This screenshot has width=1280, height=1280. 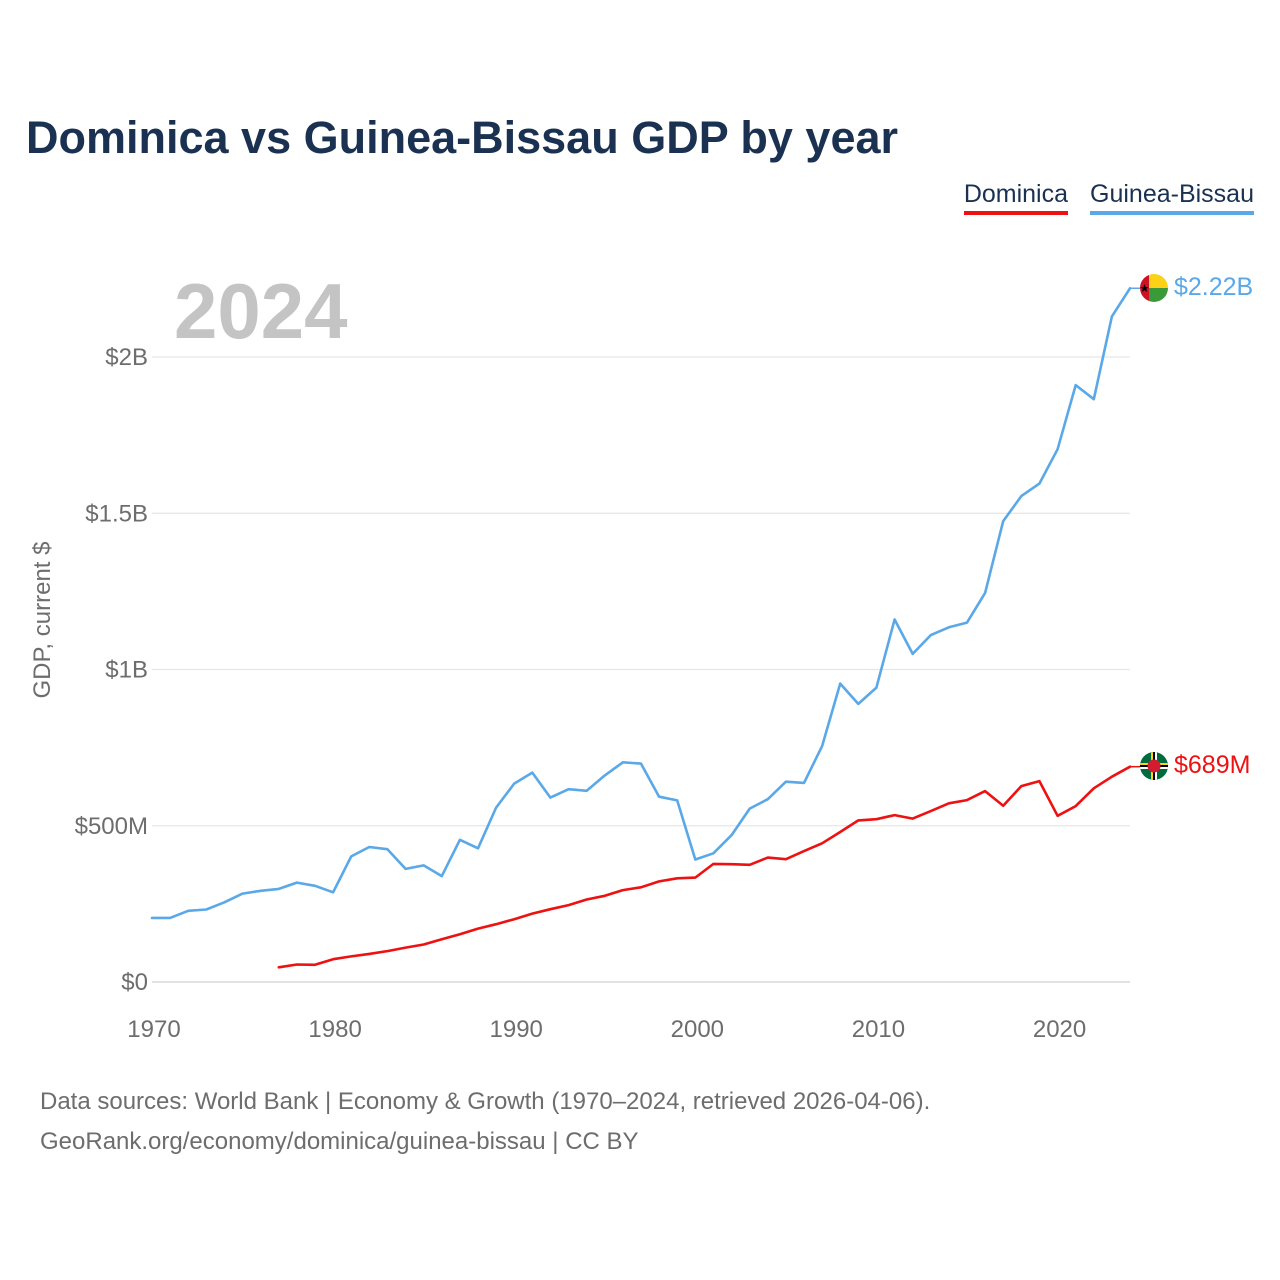 I want to click on y-axis-ticks: $0 $500M $1B $1.5B $2B, so click(x=111, y=670).